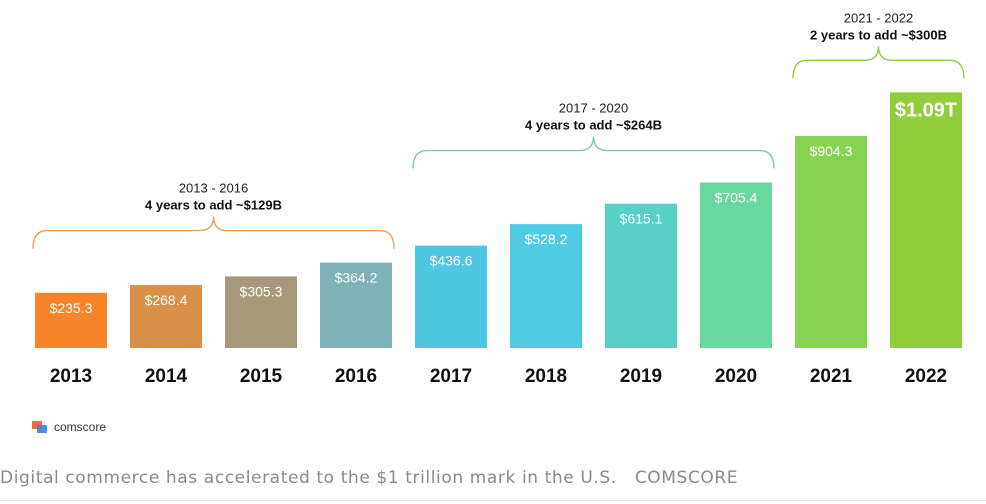  What do you see at coordinates (451, 376) in the screenshot?
I see `year-label: 2017` at bounding box center [451, 376].